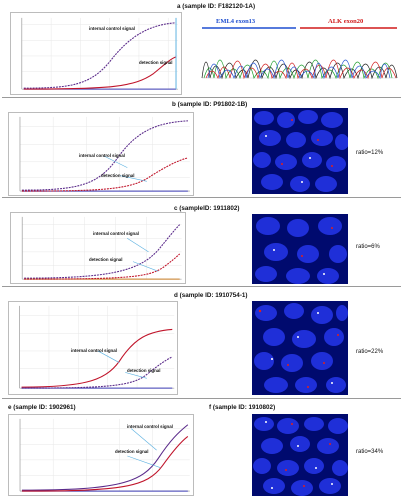 The width and height of the screenshot is (403, 499). What do you see at coordinates (370, 153) in the screenshot?
I see `panel-b-ratio: ratio=12%` at bounding box center [370, 153].